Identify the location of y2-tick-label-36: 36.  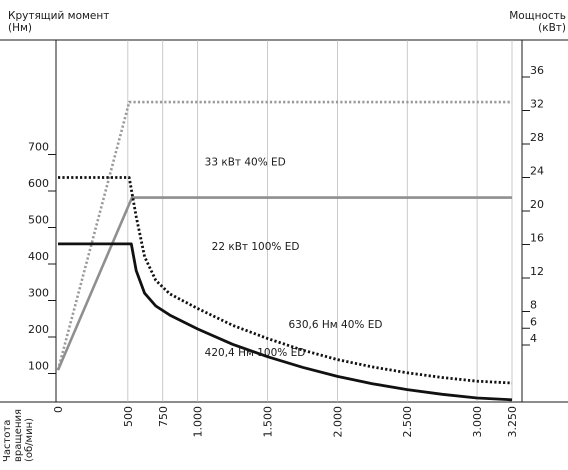
(537, 70).